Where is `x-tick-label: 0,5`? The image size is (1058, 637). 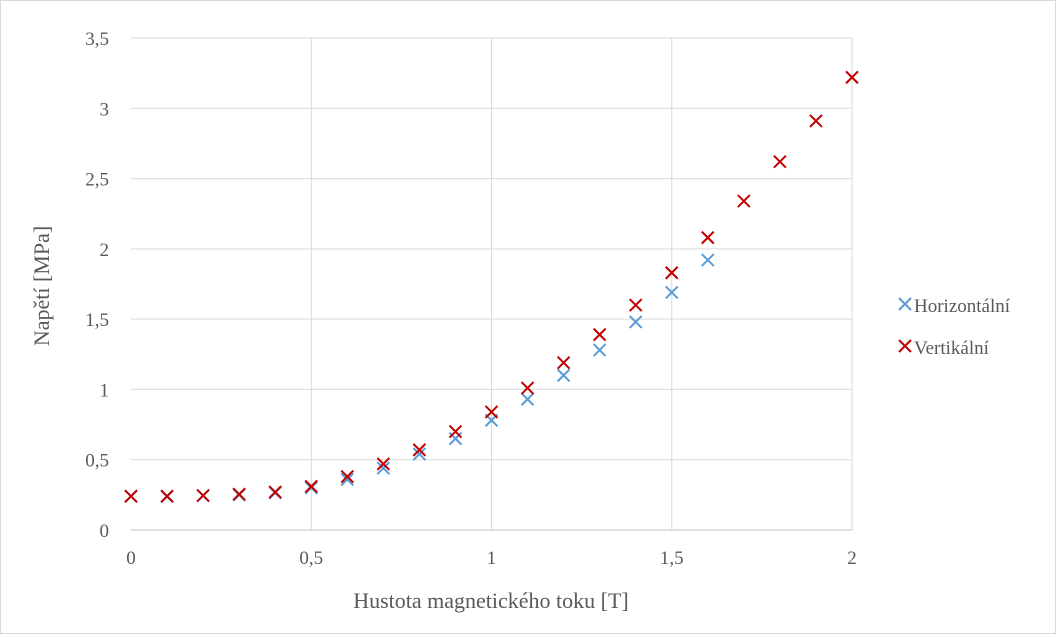
x-tick-label: 0,5 is located at coordinates (311, 558).